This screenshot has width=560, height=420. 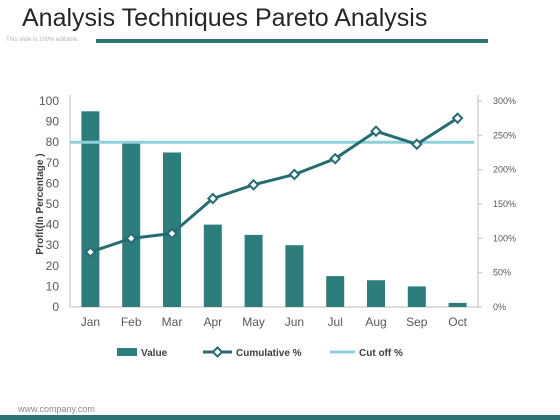 I want to click on x-tick-label: May, so click(x=253, y=322).